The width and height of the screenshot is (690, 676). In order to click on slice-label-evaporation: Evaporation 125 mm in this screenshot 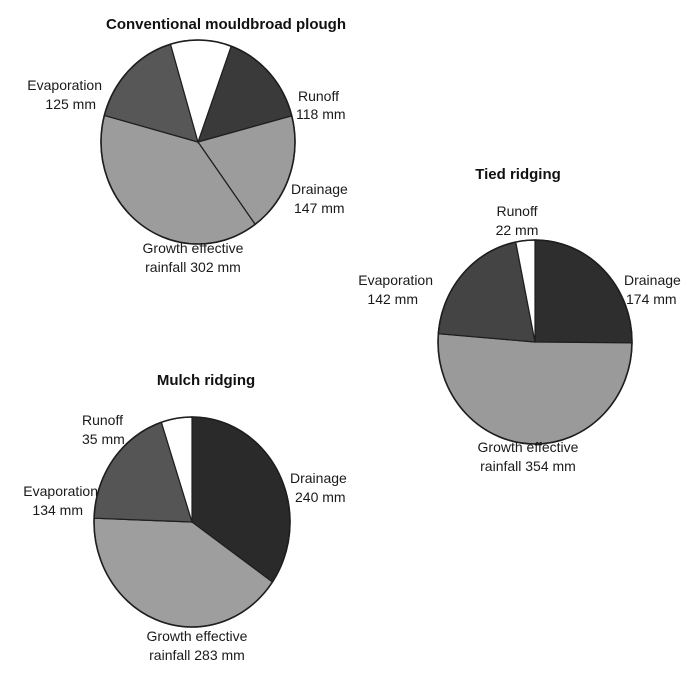, I will do `click(64, 94)`.